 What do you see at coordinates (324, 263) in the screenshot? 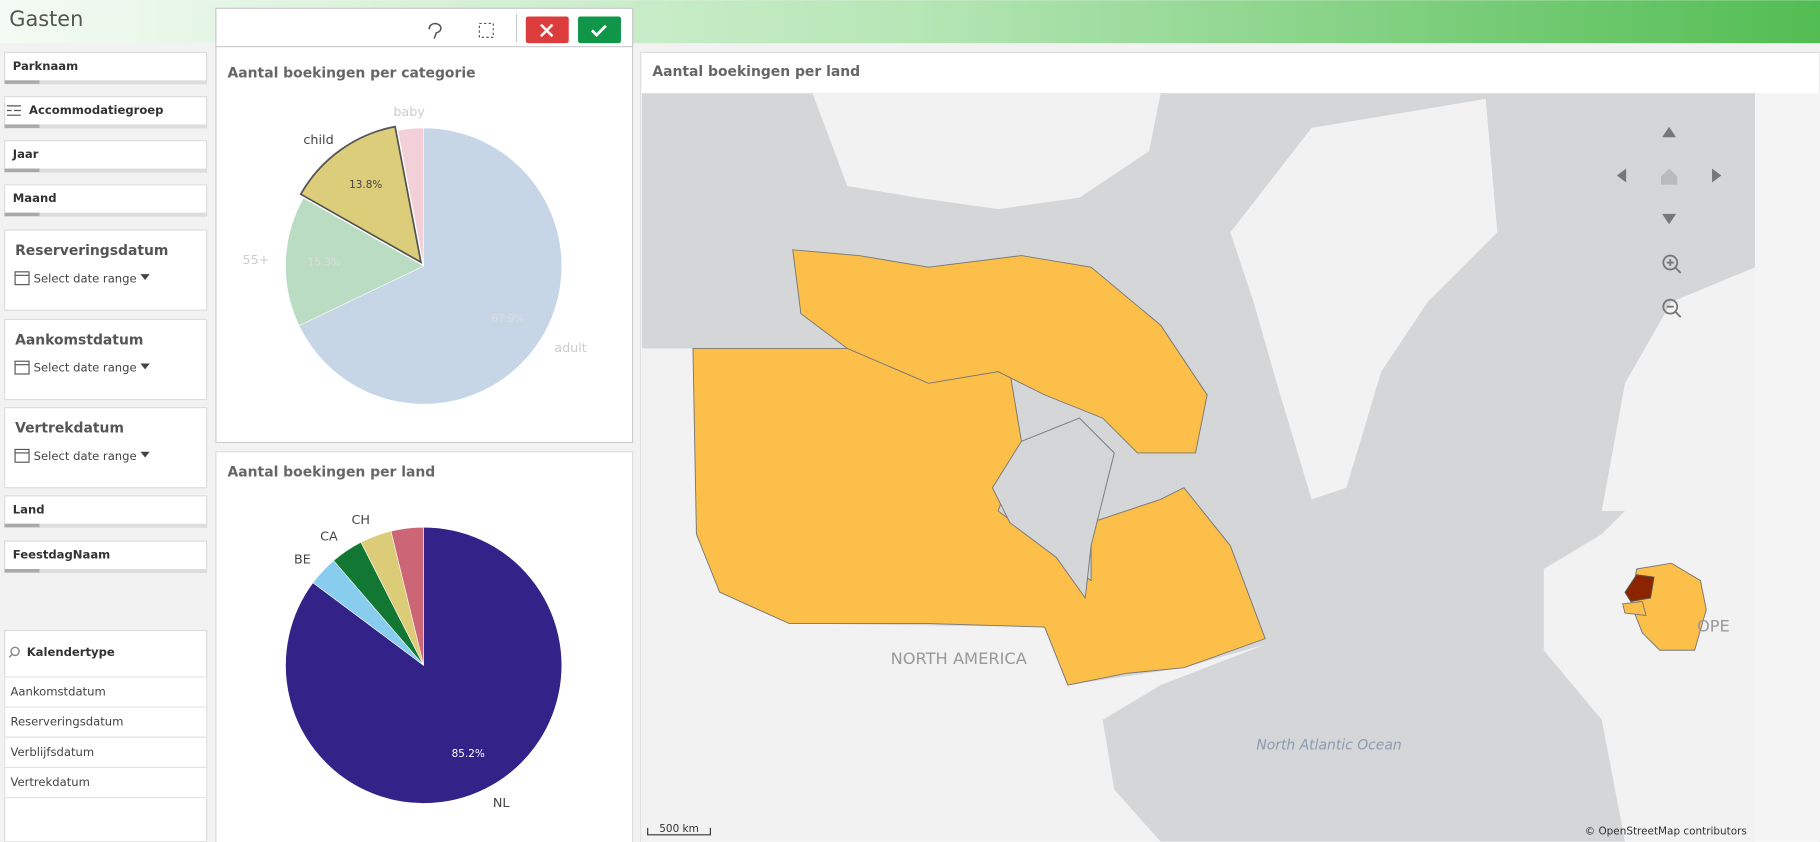
I see `value-label: 15.3%` at bounding box center [324, 263].